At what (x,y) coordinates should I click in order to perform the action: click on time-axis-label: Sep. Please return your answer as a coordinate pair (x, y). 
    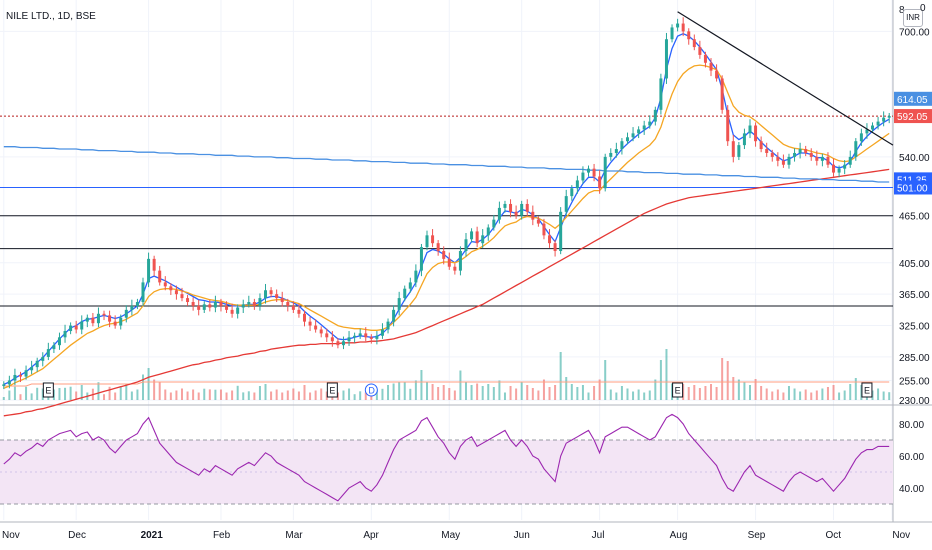
    Looking at the image, I should click on (757, 535).